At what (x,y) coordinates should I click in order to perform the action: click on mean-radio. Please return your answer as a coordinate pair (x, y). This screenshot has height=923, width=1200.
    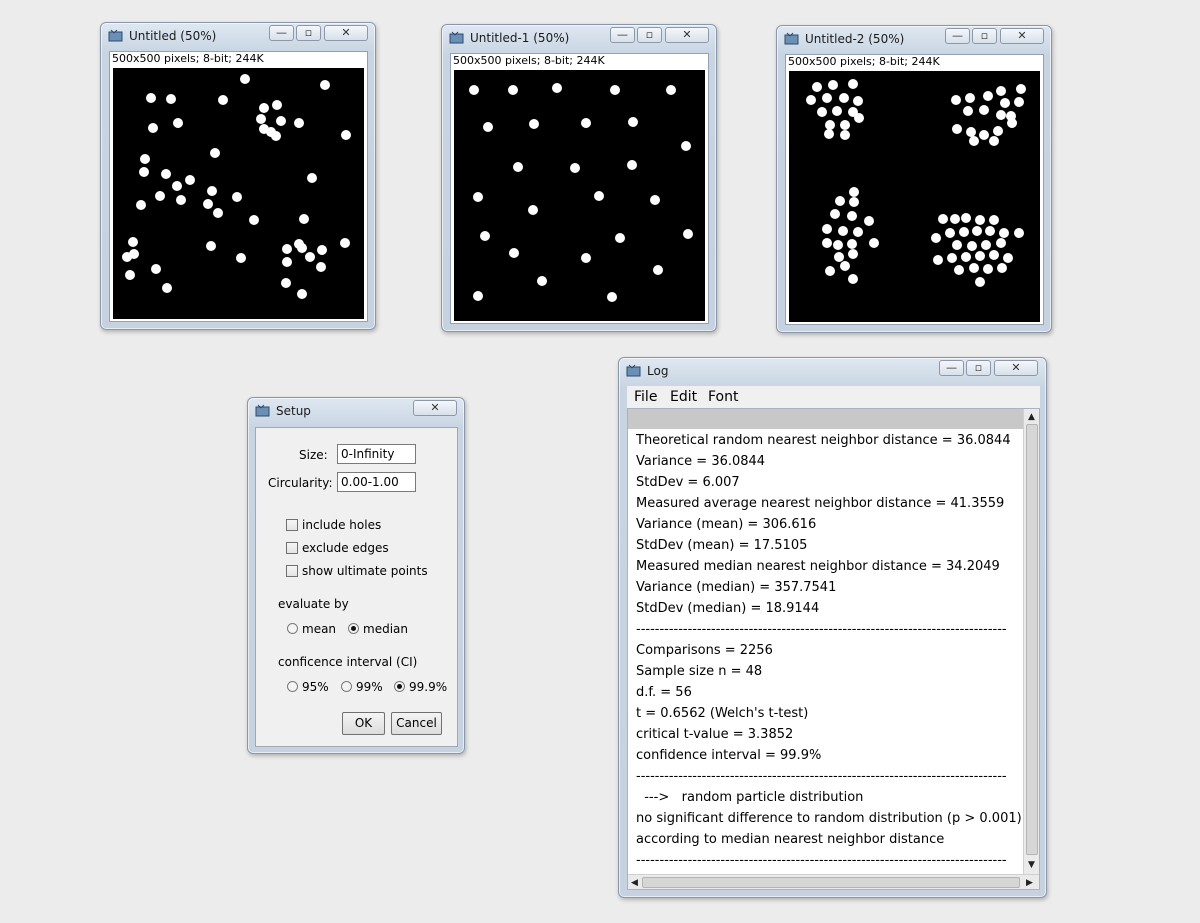
    Looking at the image, I should click on (292, 628).